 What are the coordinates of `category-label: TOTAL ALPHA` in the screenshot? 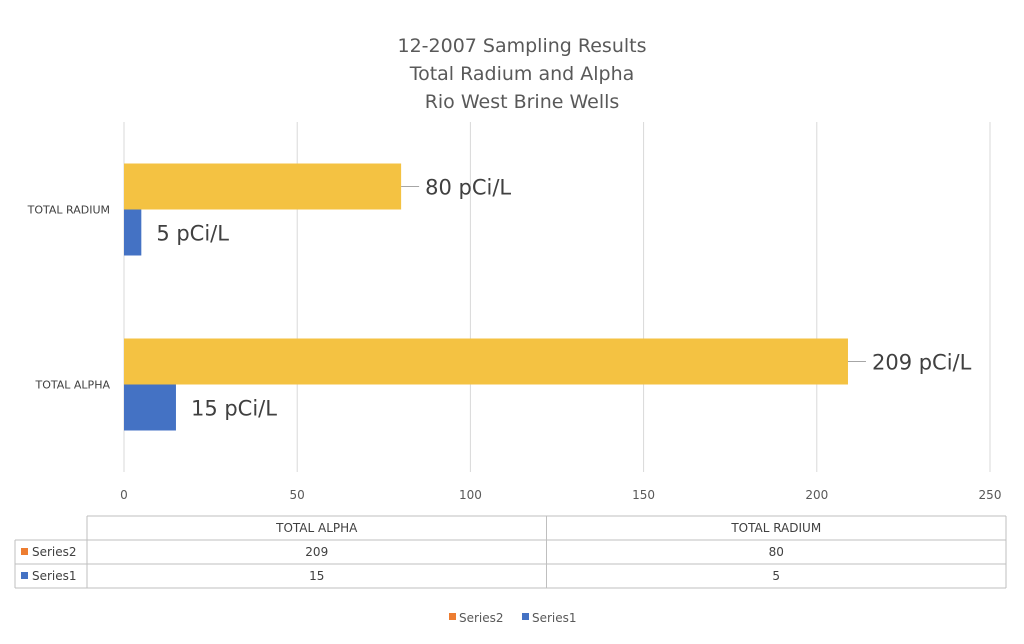 It's located at (73, 385).